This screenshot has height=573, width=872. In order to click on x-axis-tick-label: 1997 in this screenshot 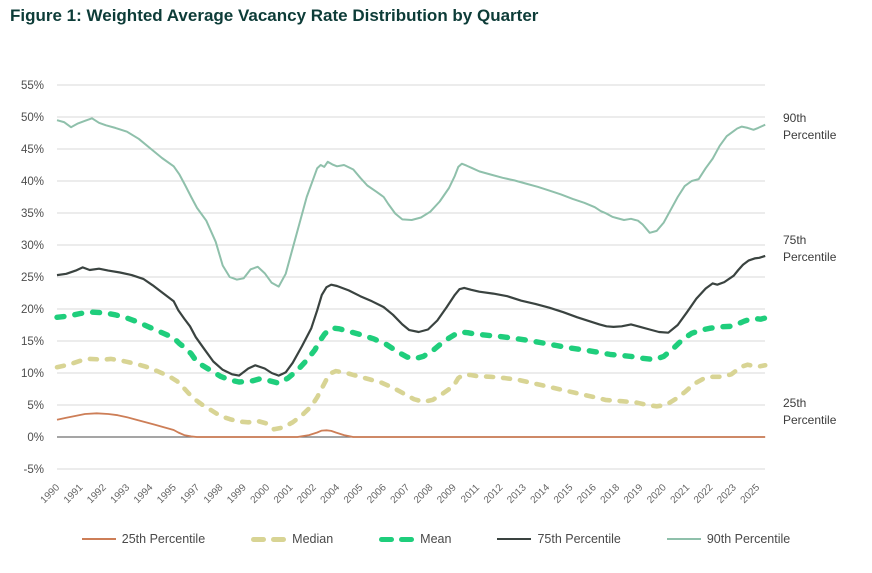, I will do `click(191, 494)`.